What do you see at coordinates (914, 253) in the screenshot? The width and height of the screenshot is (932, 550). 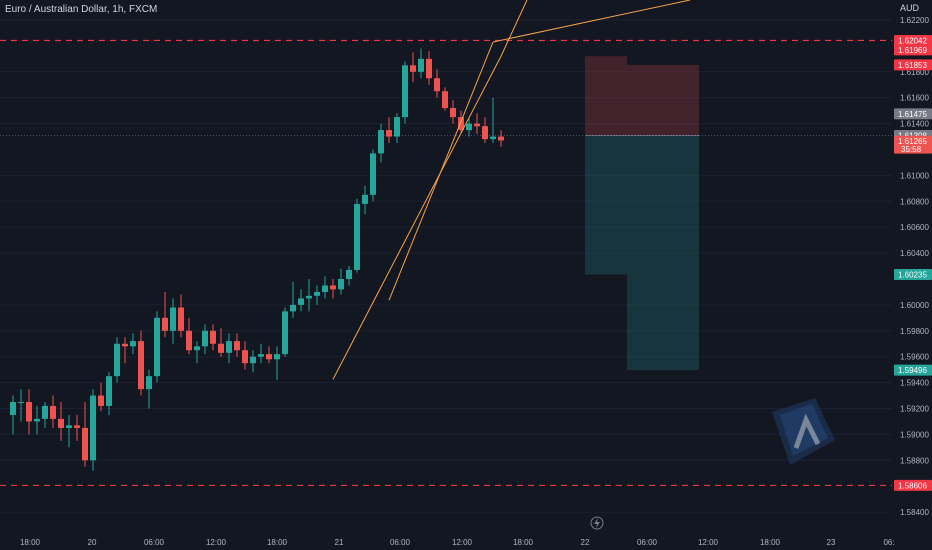 I see `price-tick-label: 1.60400` at bounding box center [914, 253].